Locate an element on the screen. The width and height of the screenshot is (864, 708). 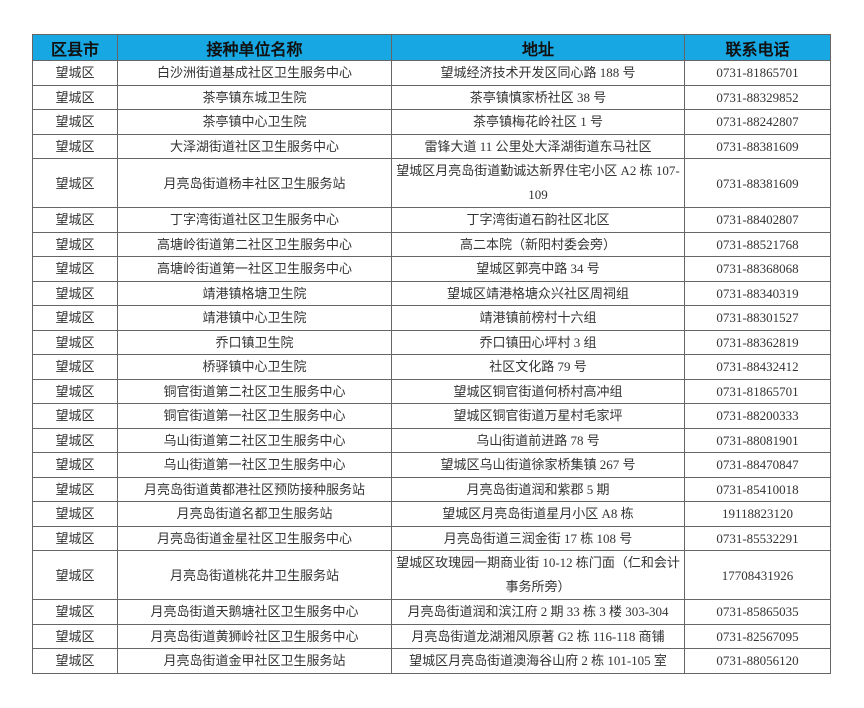
cell-phone: 0731-88242807 is located at coordinates (757, 122).